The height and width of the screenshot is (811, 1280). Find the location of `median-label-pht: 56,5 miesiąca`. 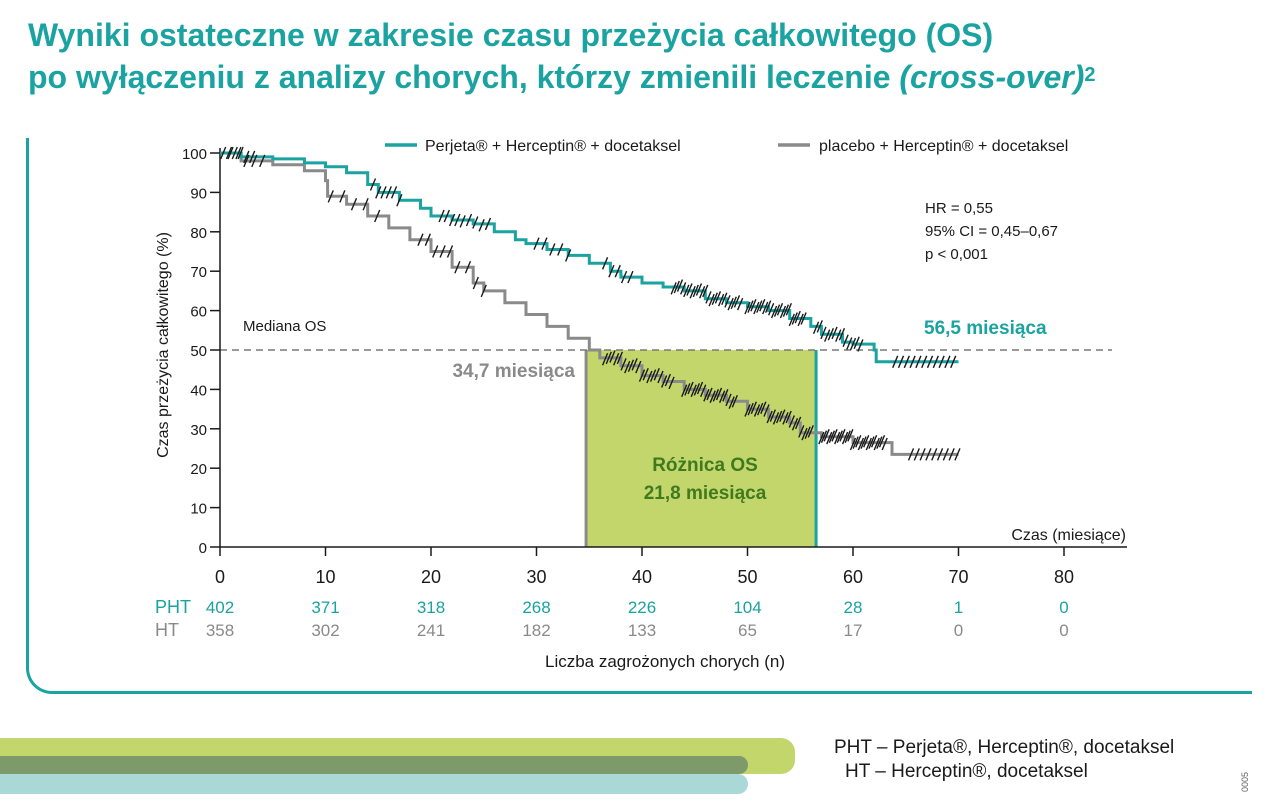

median-label-pht: 56,5 miesiąca is located at coordinates (985, 328).